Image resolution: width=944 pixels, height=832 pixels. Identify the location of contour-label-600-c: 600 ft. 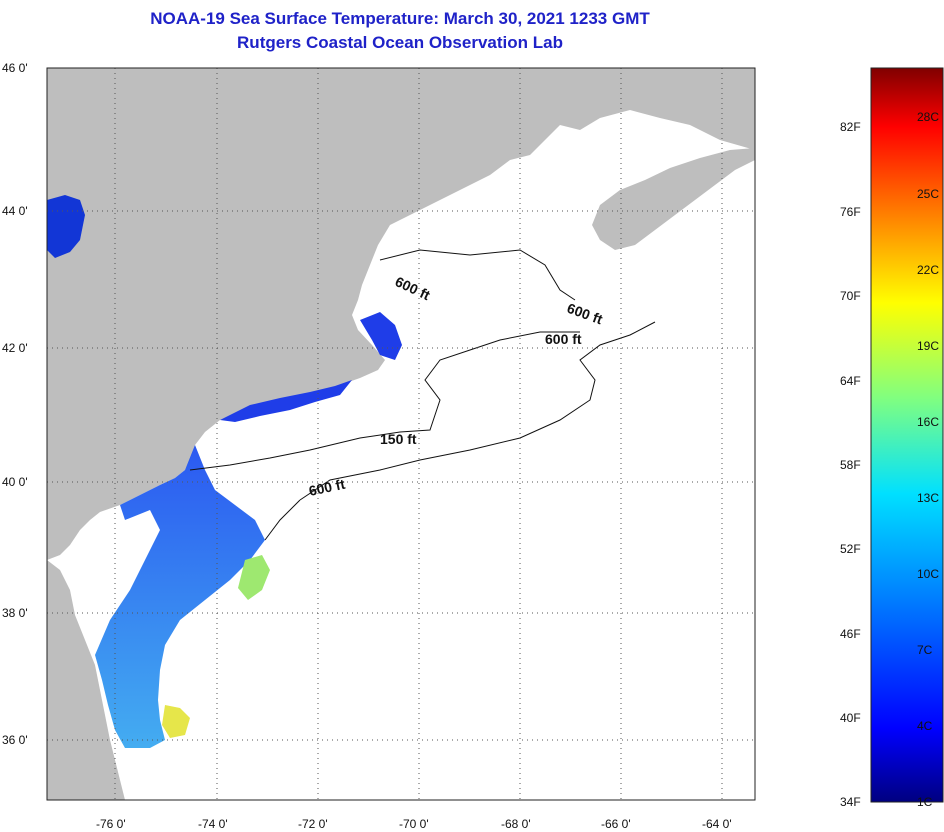
(563, 339).